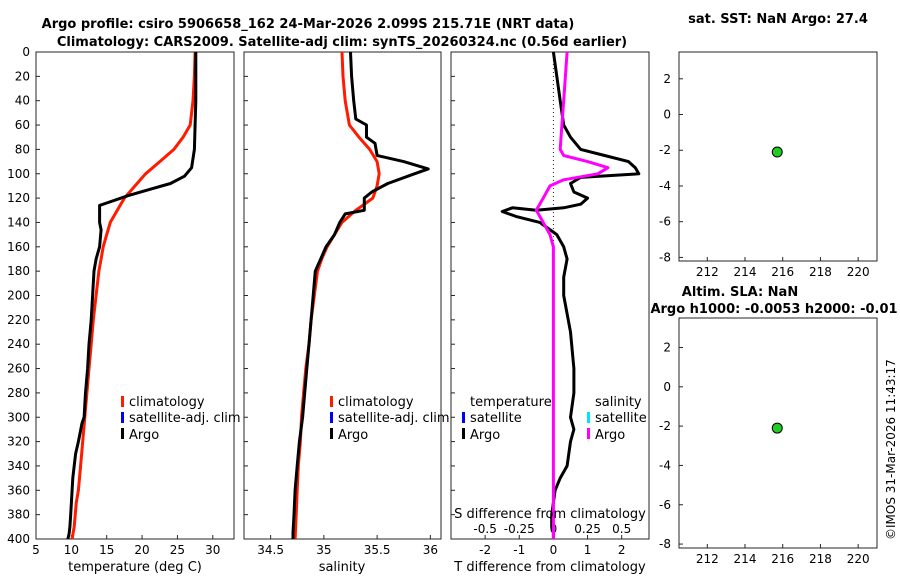 This screenshot has height=580, width=900. I want to click on legend-label-climatology: climatology, so click(376, 402).